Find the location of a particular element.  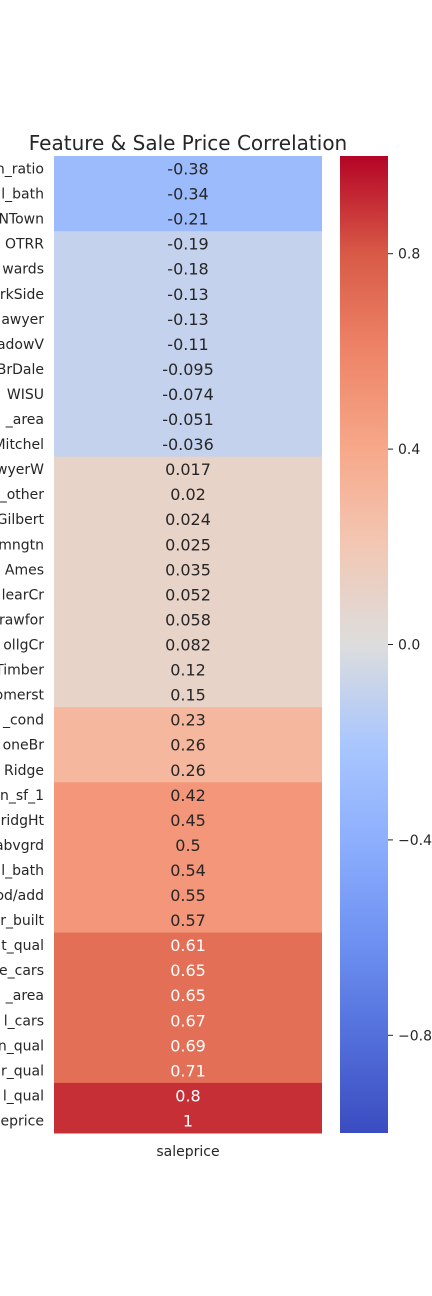

cell-value-label: 0.15 is located at coordinates (188, 695).